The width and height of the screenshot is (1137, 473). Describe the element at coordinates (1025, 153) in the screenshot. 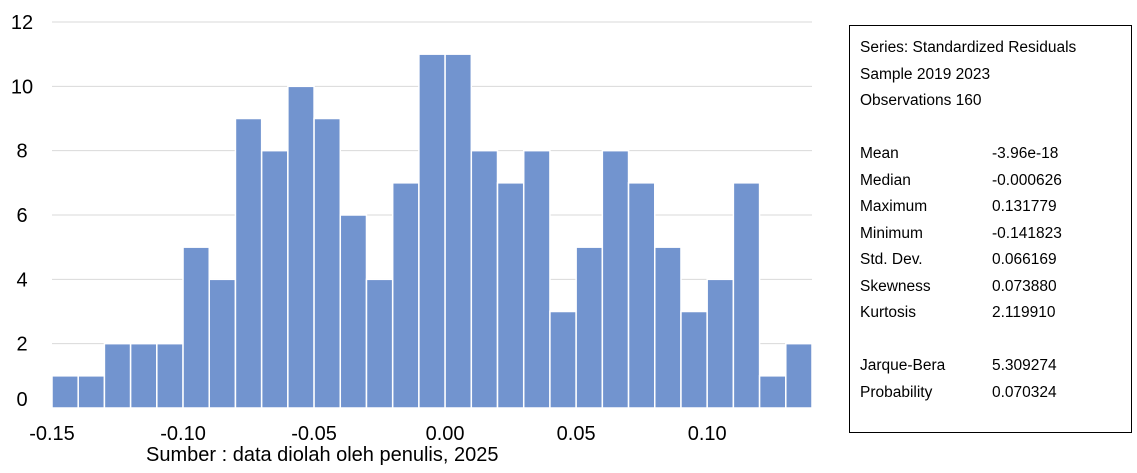

I see `stat-value: -3.96e-18` at that location.